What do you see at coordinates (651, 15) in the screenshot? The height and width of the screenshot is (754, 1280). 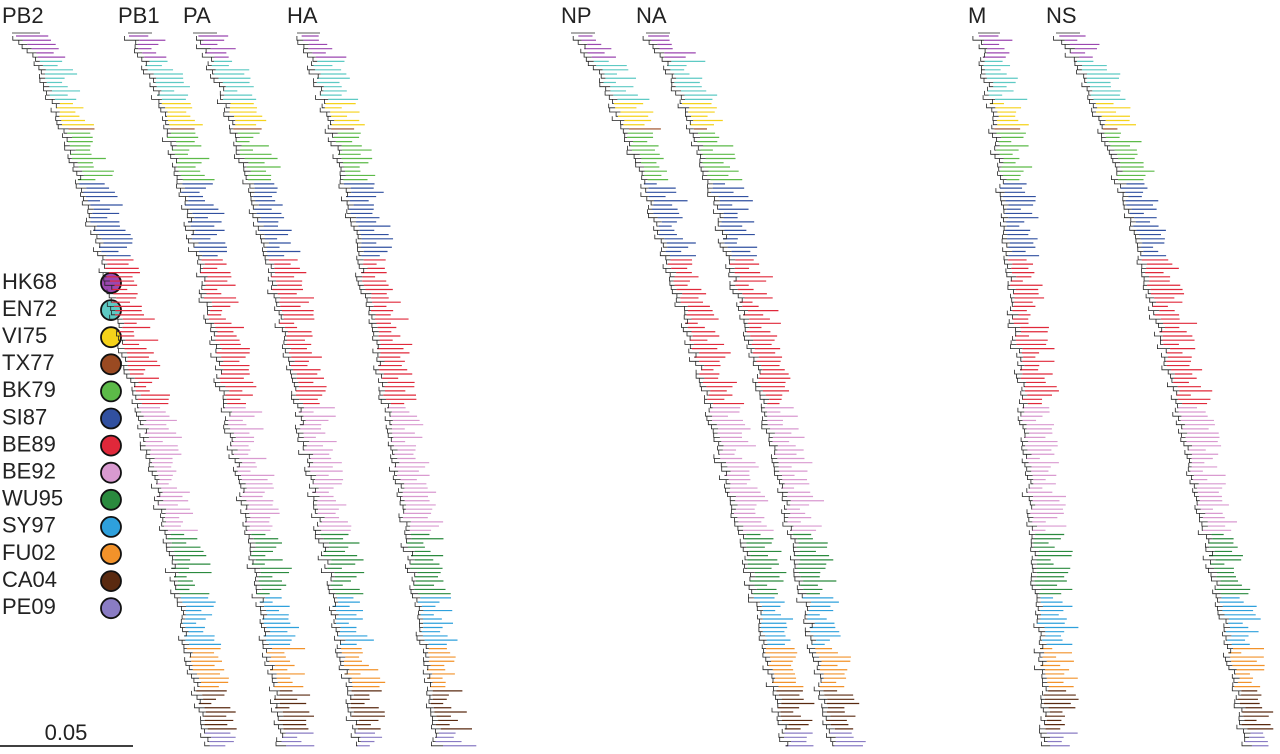 I see `tree-label: NA` at bounding box center [651, 15].